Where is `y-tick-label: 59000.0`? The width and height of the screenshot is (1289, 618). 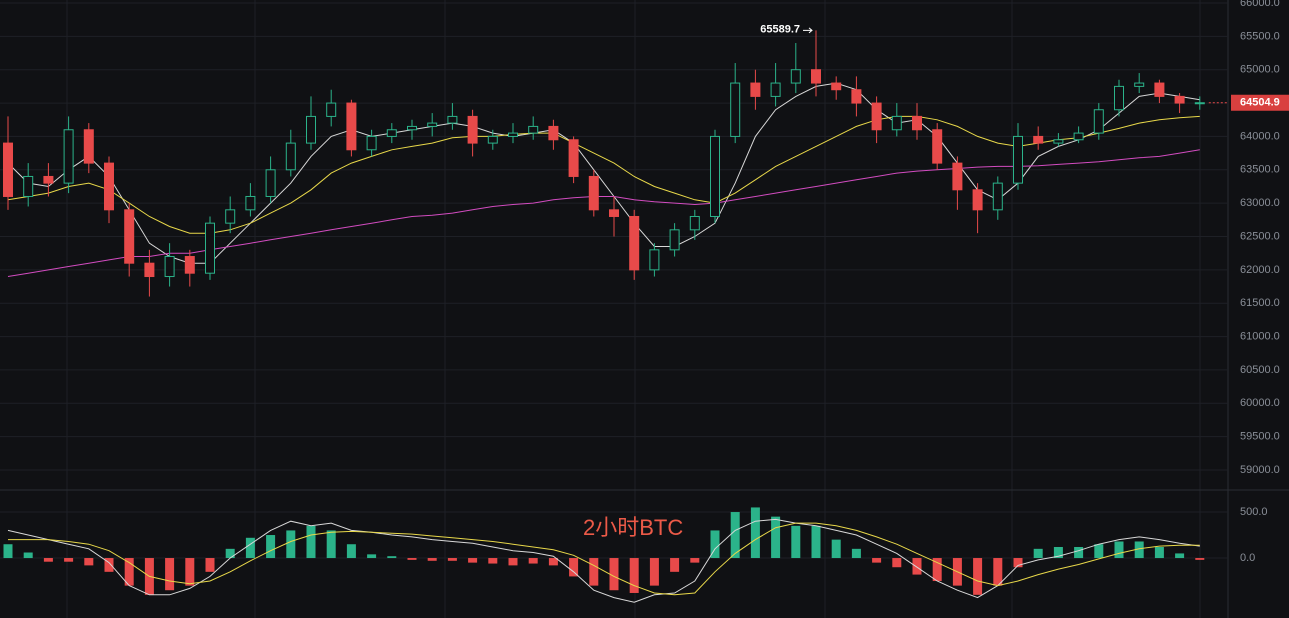
y-tick-label: 59000.0 is located at coordinates (1260, 470).